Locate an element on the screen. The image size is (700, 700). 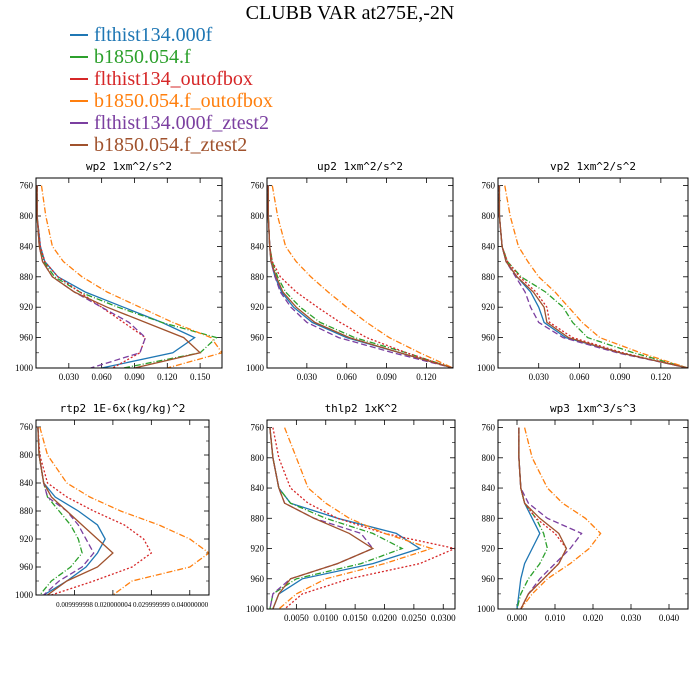
legend-label: b1850.054.f_ztest2 is located at coordinates (171, 145).